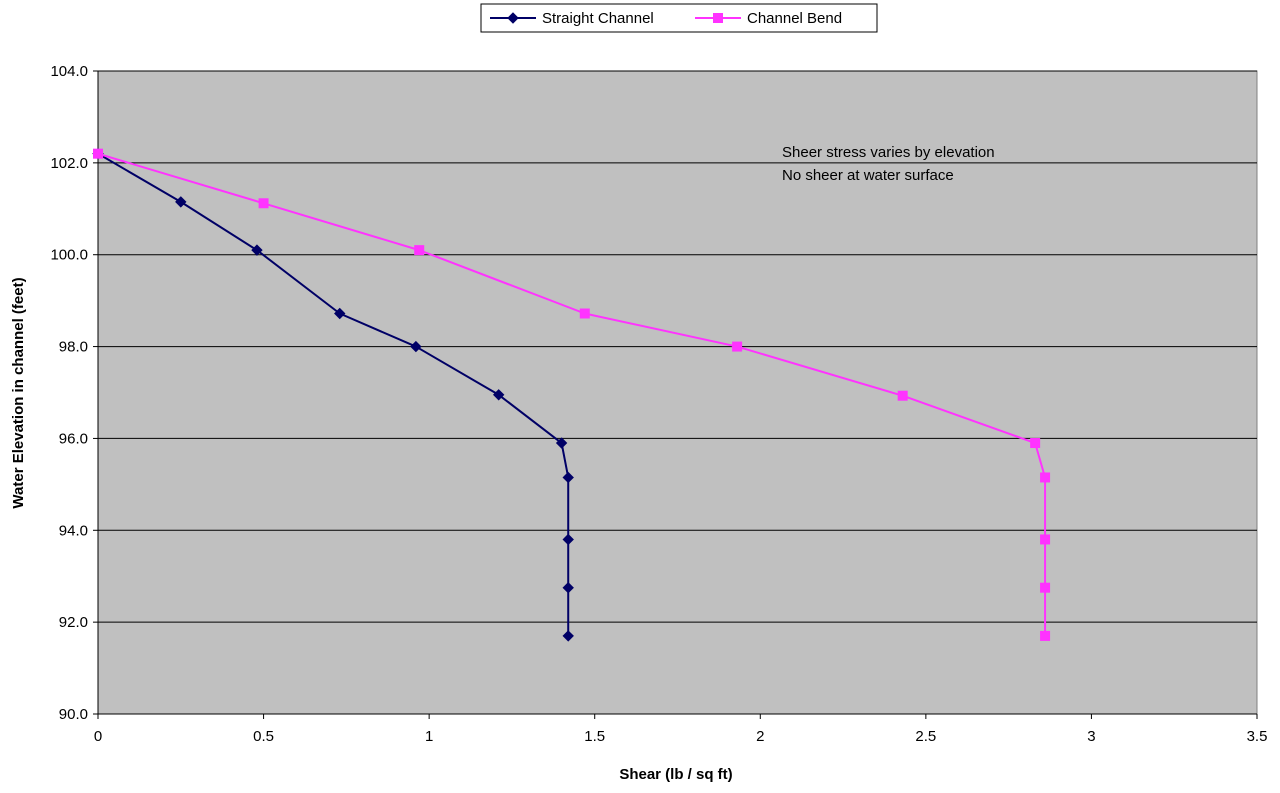 The height and width of the screenshot is (793, 1280). I want to click on x-tick-label: 0, so click(98, 736).